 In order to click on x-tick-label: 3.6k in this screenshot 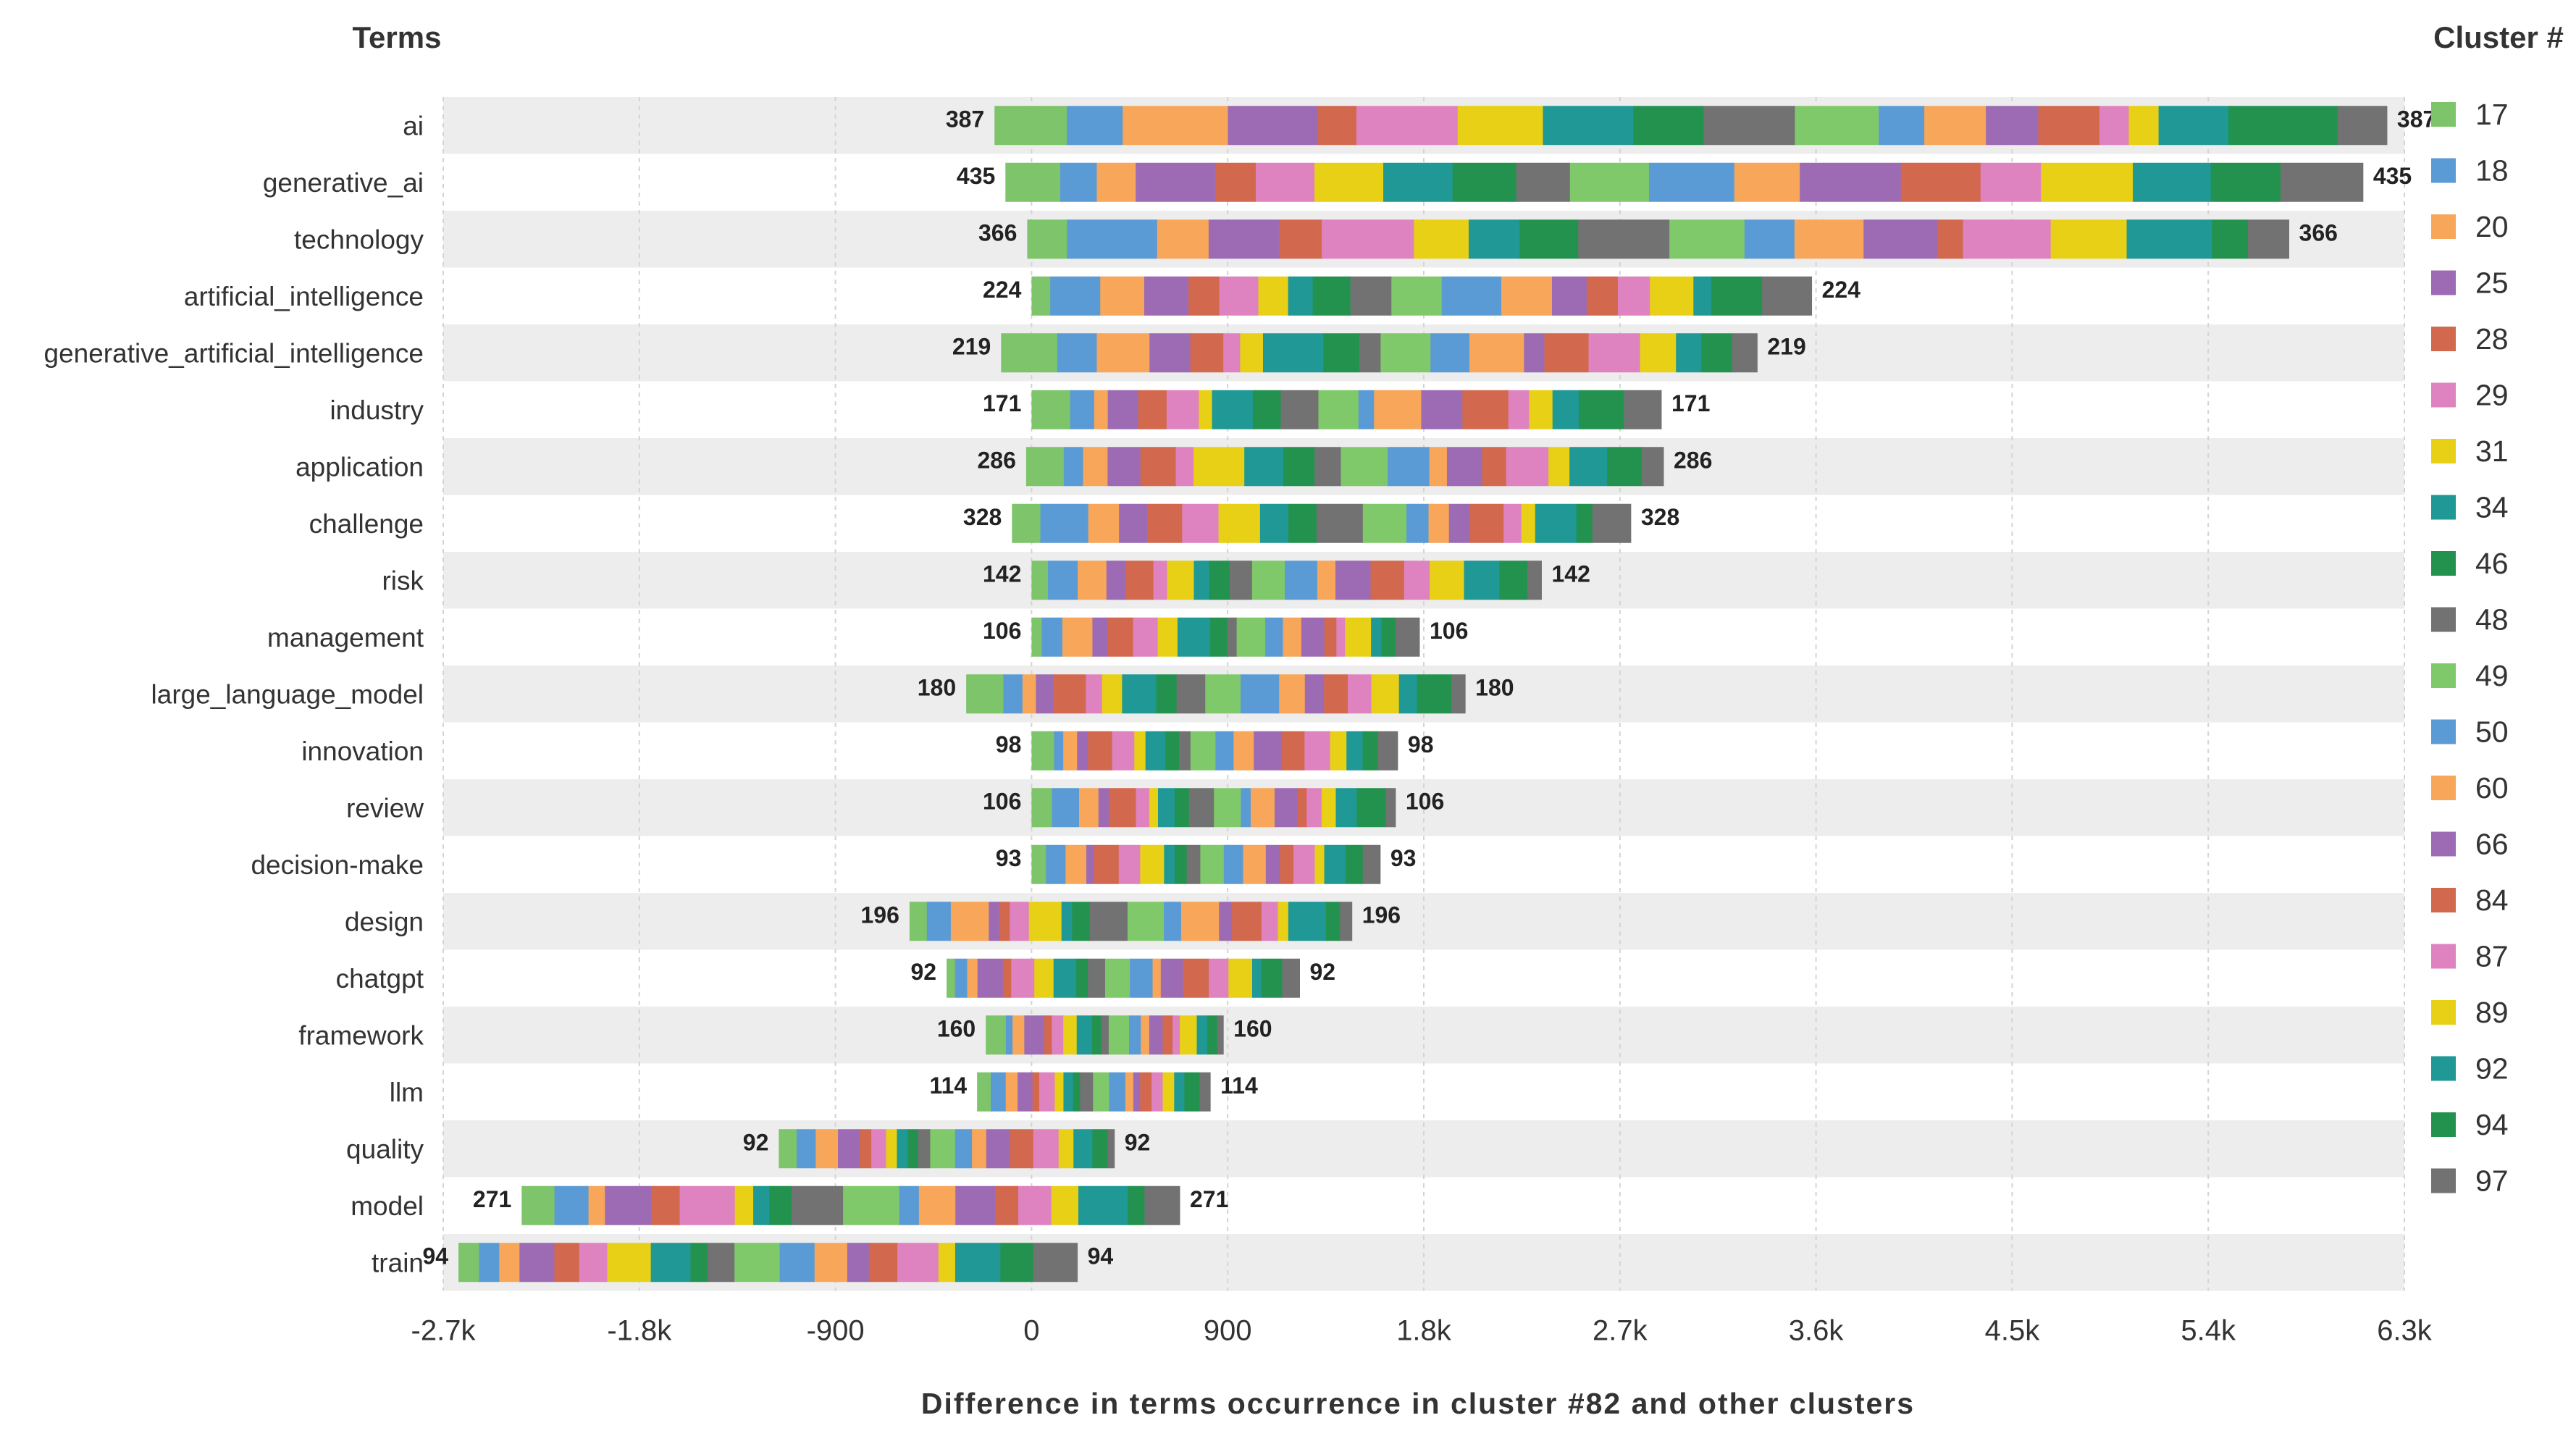, I will do `click(1817, 1331)`.